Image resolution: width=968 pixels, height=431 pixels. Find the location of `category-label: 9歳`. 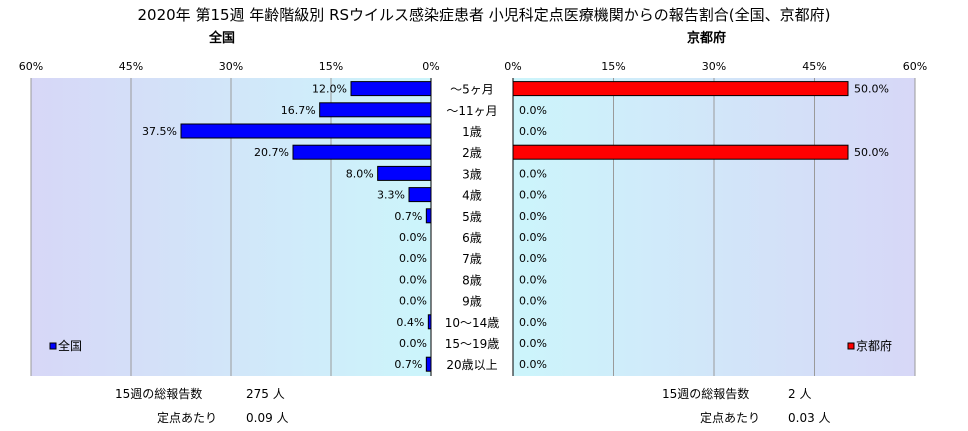

category-label: 9歳 is located at coordinates (472, 302).